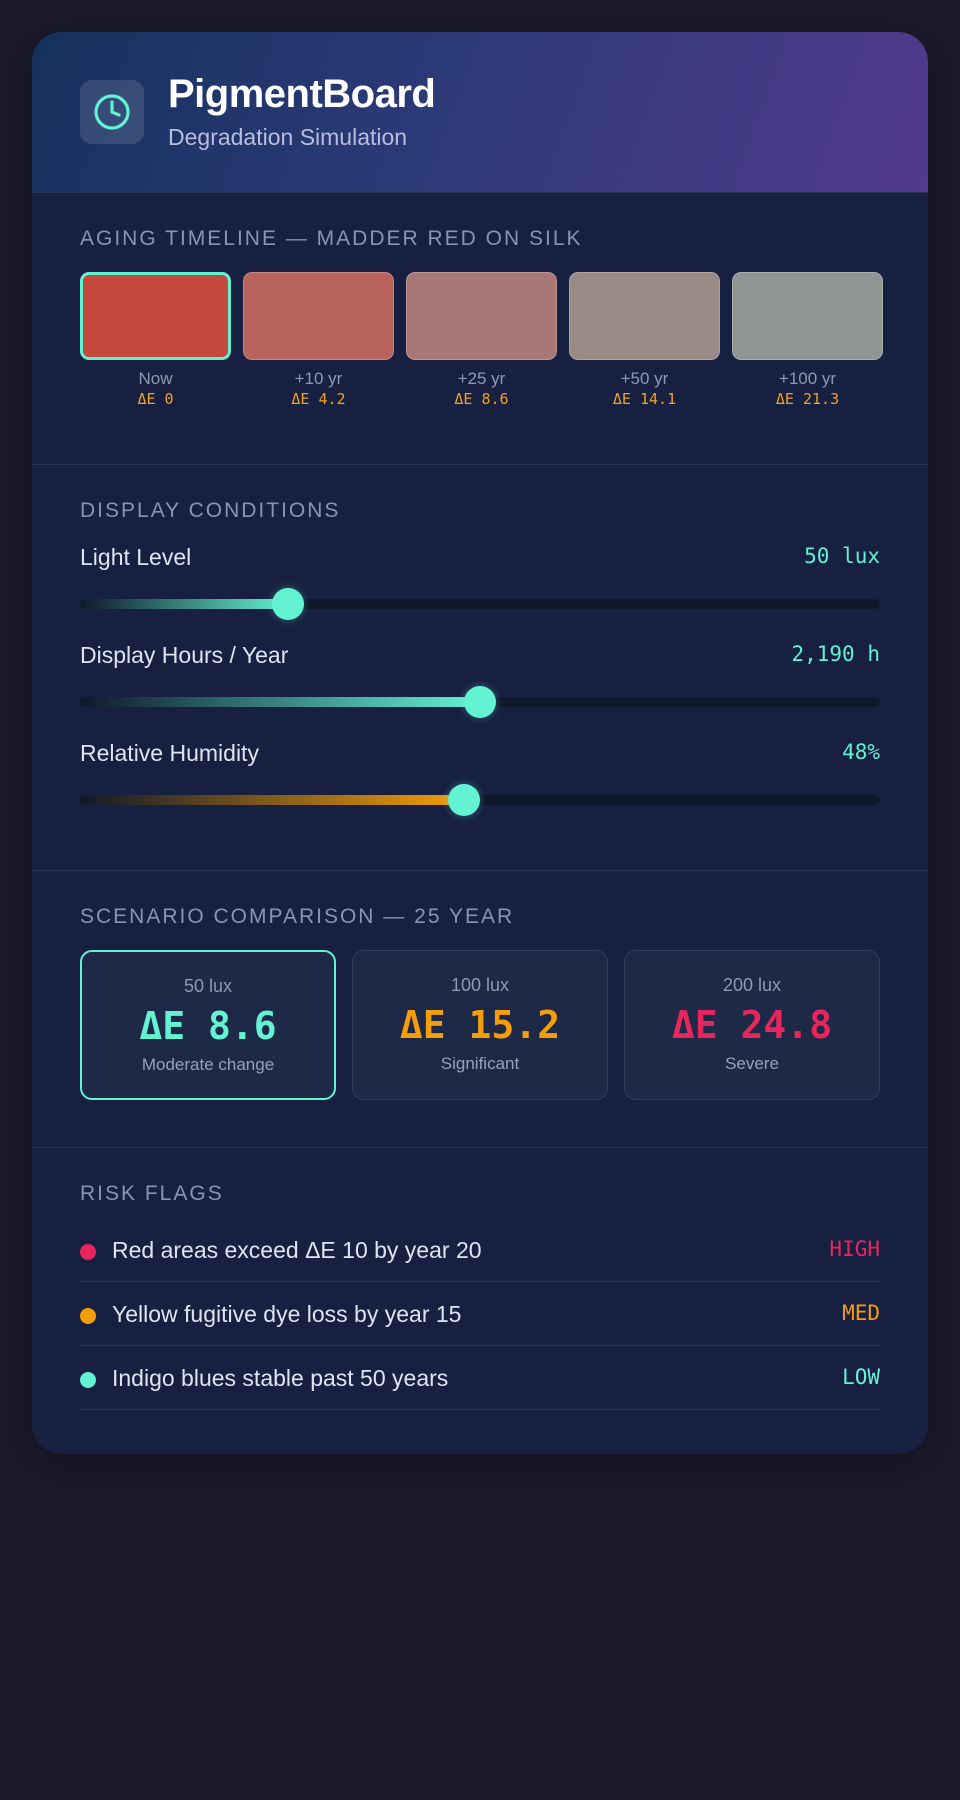 This screenshot has width=960, height=1800. Describe the element at coordinates (807, 378) in the screenshot. I see `timeline-label: +100 yr` at that location.